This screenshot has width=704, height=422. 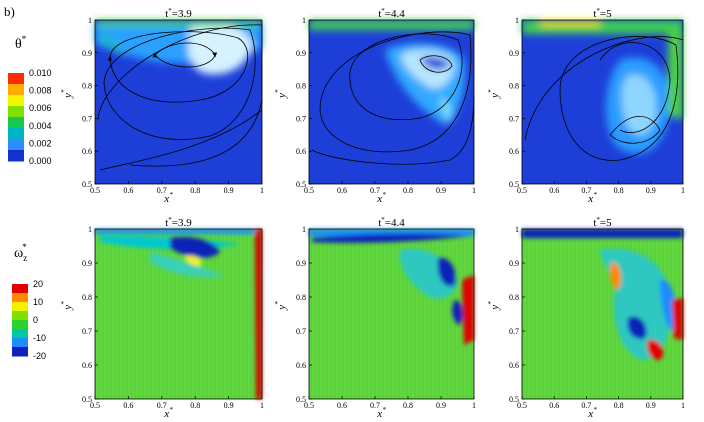 I want to click on vorticity-colorbar-label: 20, so click(x=38, y=284).